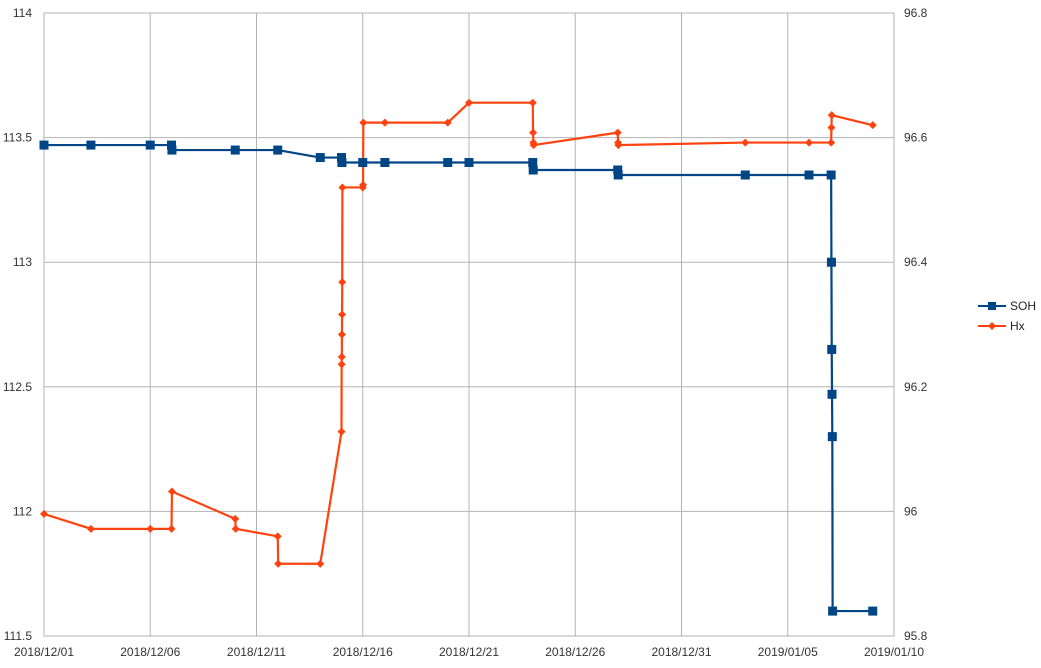 This screenshot has width=1041, height=668. Describe the element at coordinates (575, 652) in the screenshot. I see `x-tick-label-5: 2018/12/26` at that location.